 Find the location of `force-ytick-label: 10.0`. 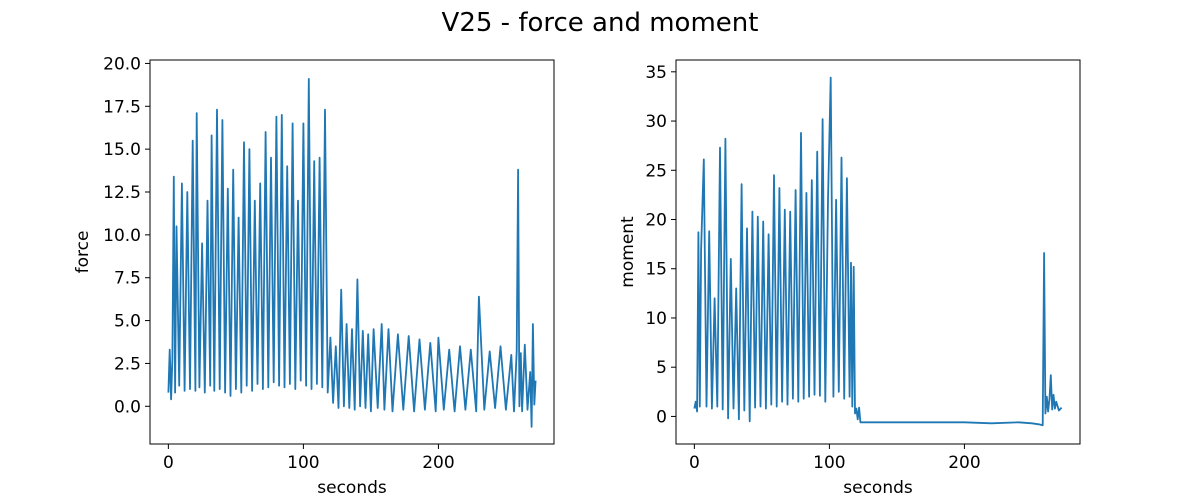

force-ytick-label: 10.0 is located at coordinates (122, 236).